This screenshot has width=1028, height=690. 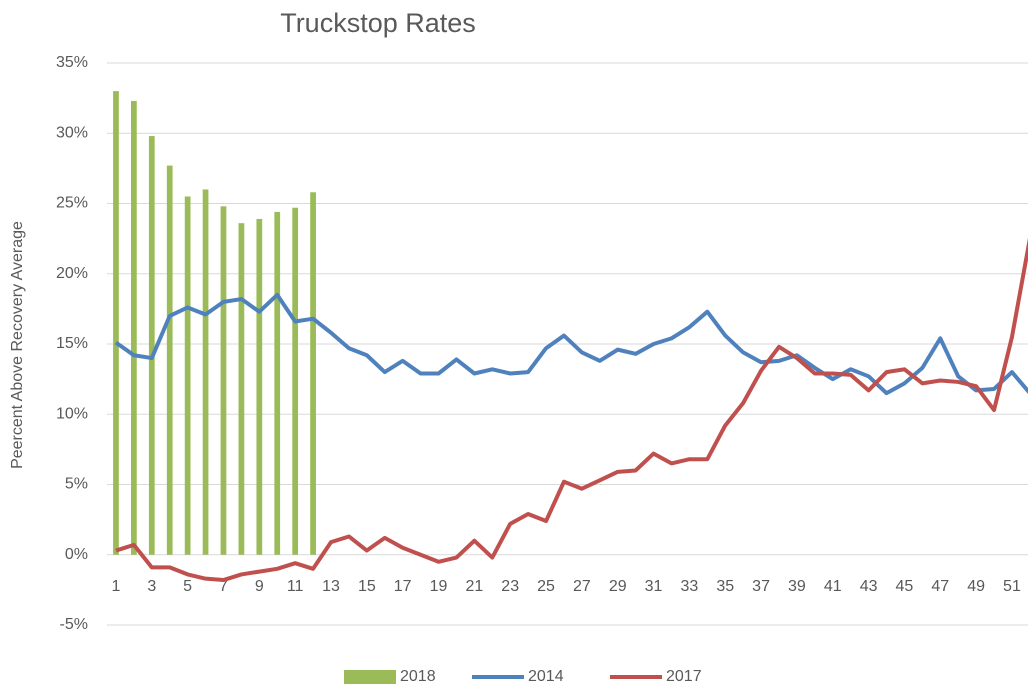 What do you see at coordinates (72, 273) in the screenshot?
I see `y-tick-label: 20%` at bounding box center [72, 273].